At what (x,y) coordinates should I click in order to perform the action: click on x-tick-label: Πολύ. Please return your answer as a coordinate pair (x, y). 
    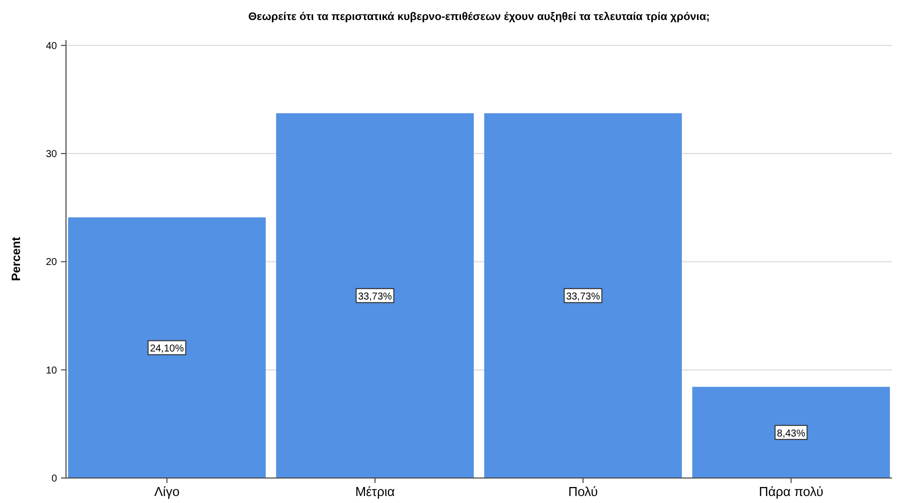
    Looking at the image, I should click on (583, 491).